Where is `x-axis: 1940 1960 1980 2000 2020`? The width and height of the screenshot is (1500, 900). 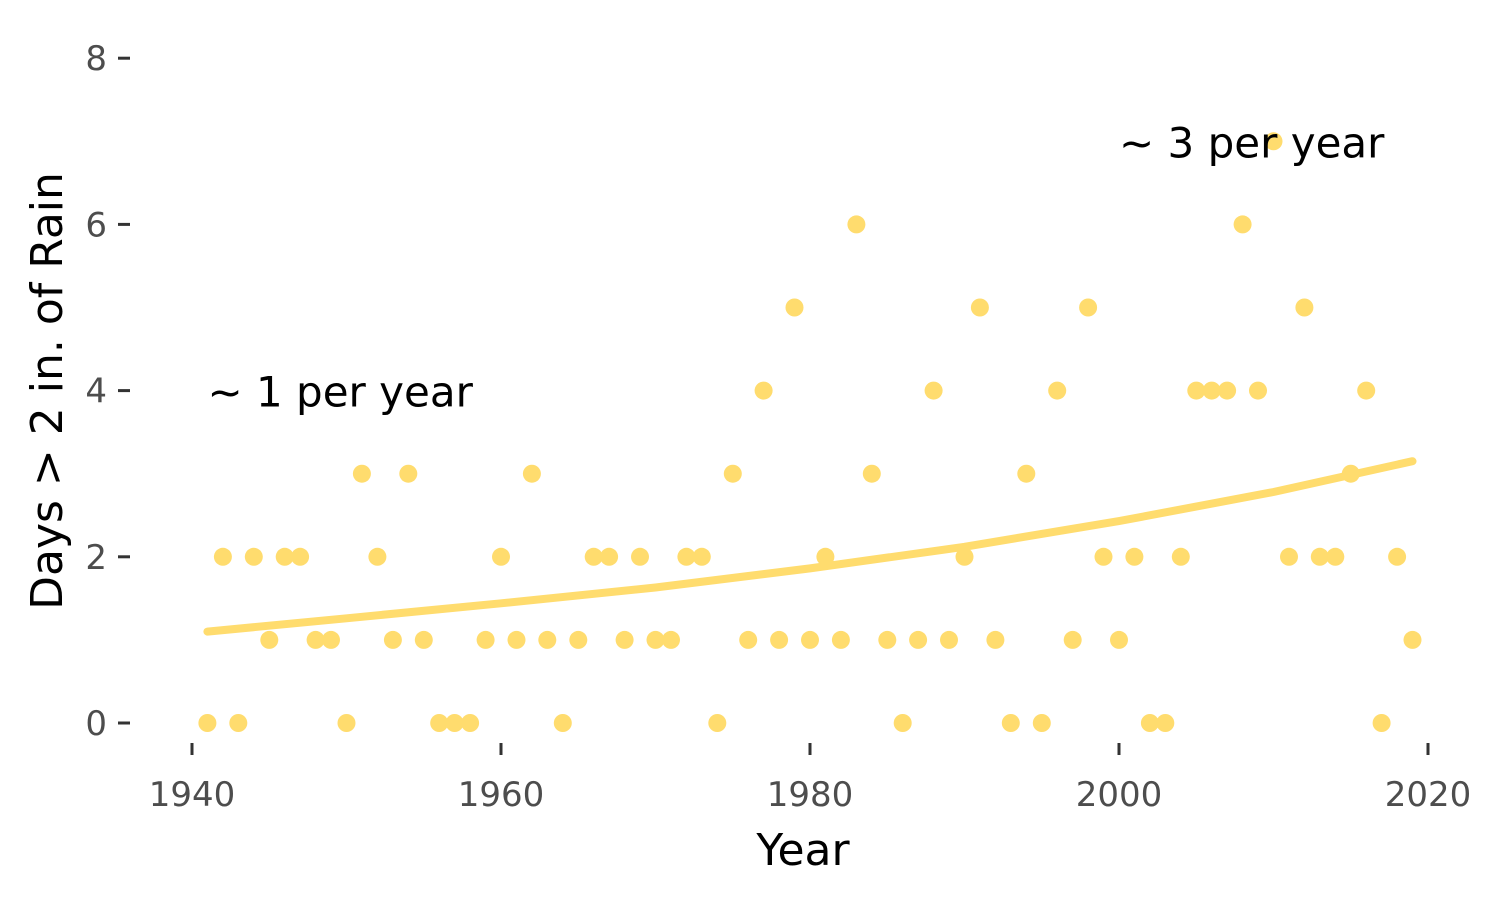 x-axis: 1940 1960 1980 2000 2020 is located at coordinates (810, 779).